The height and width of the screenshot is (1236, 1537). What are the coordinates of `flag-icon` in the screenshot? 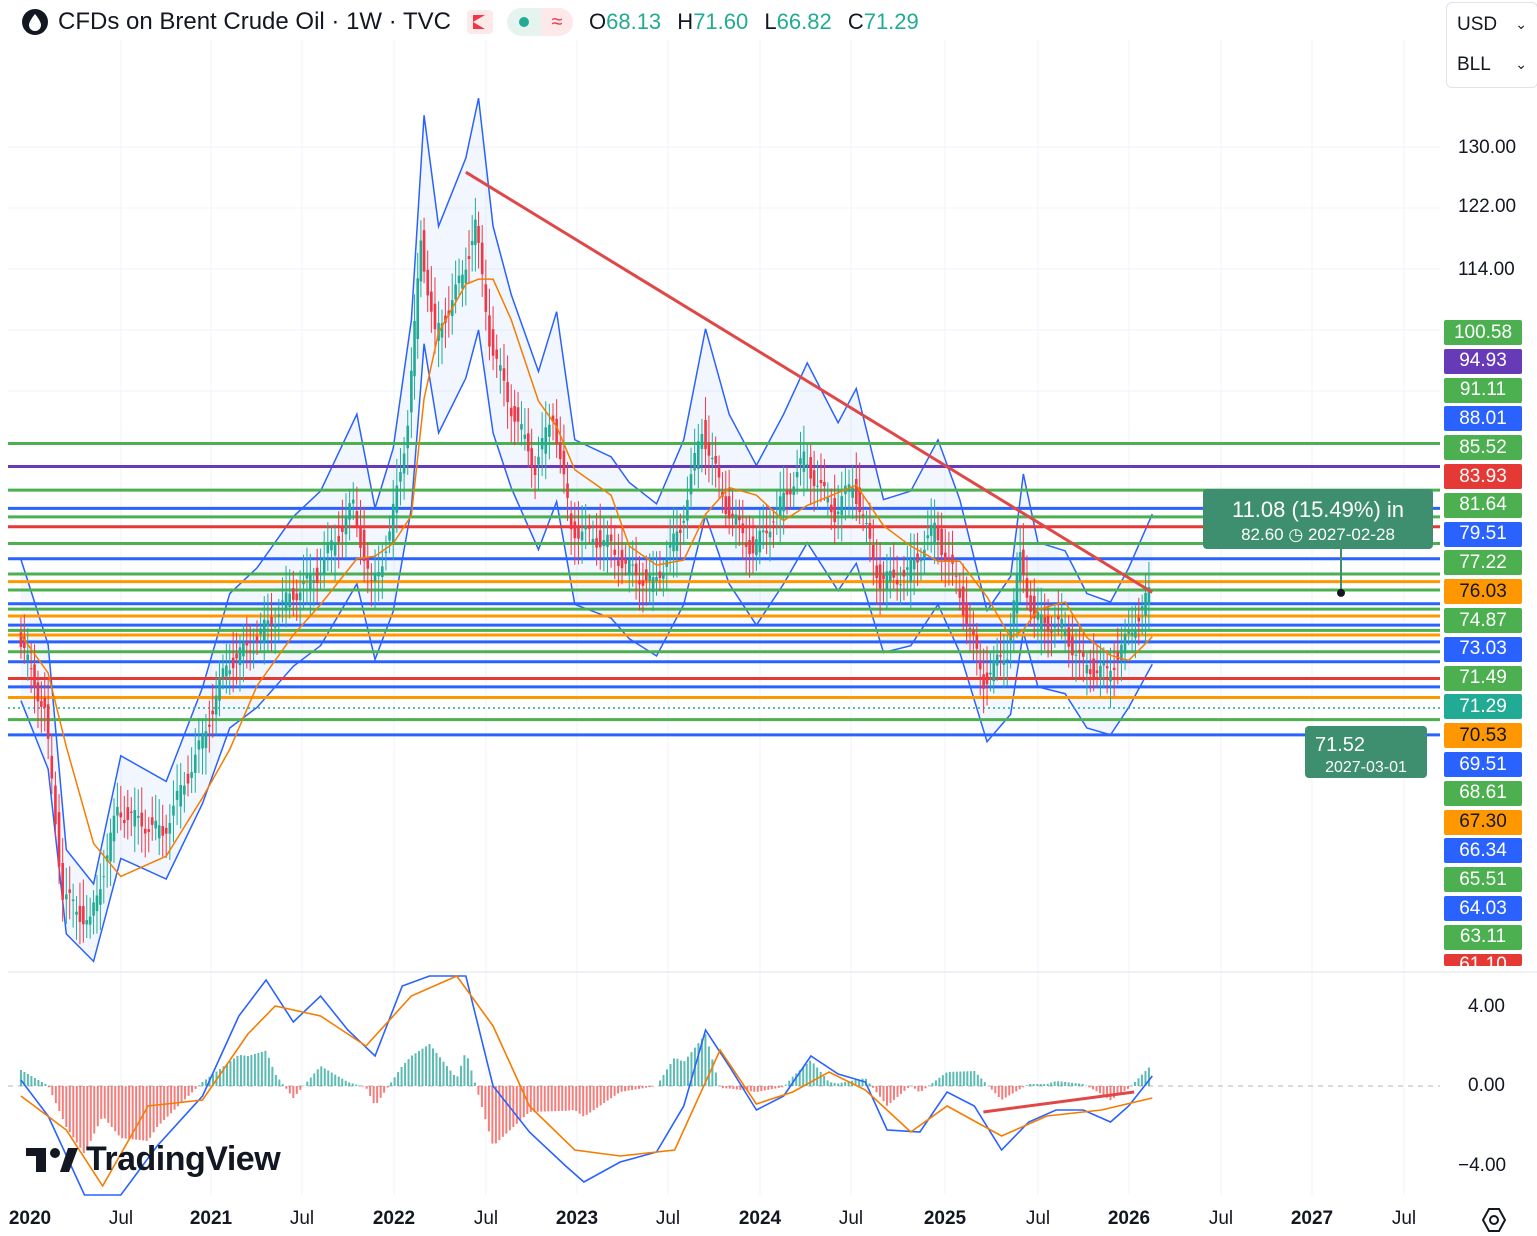 It's located at (479, 22).